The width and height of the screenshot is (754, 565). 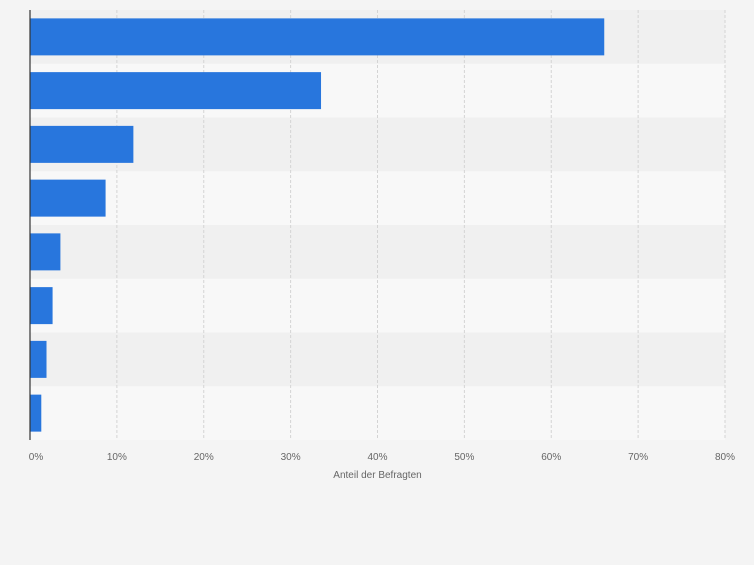 What do you see at coordinates (638, 457) in the screenshot?
I see `x-tick-label: 70%` at bounding box center [638, 457].